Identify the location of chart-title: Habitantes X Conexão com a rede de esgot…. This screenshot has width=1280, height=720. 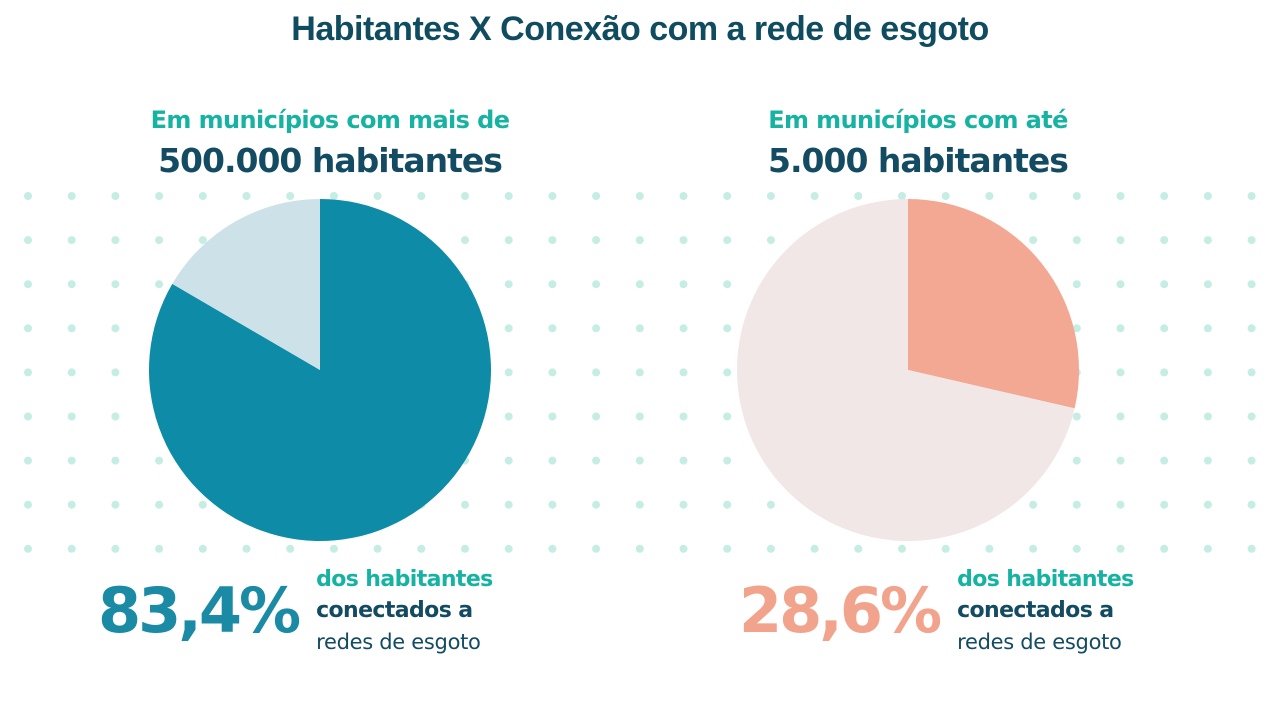
(640, 29).